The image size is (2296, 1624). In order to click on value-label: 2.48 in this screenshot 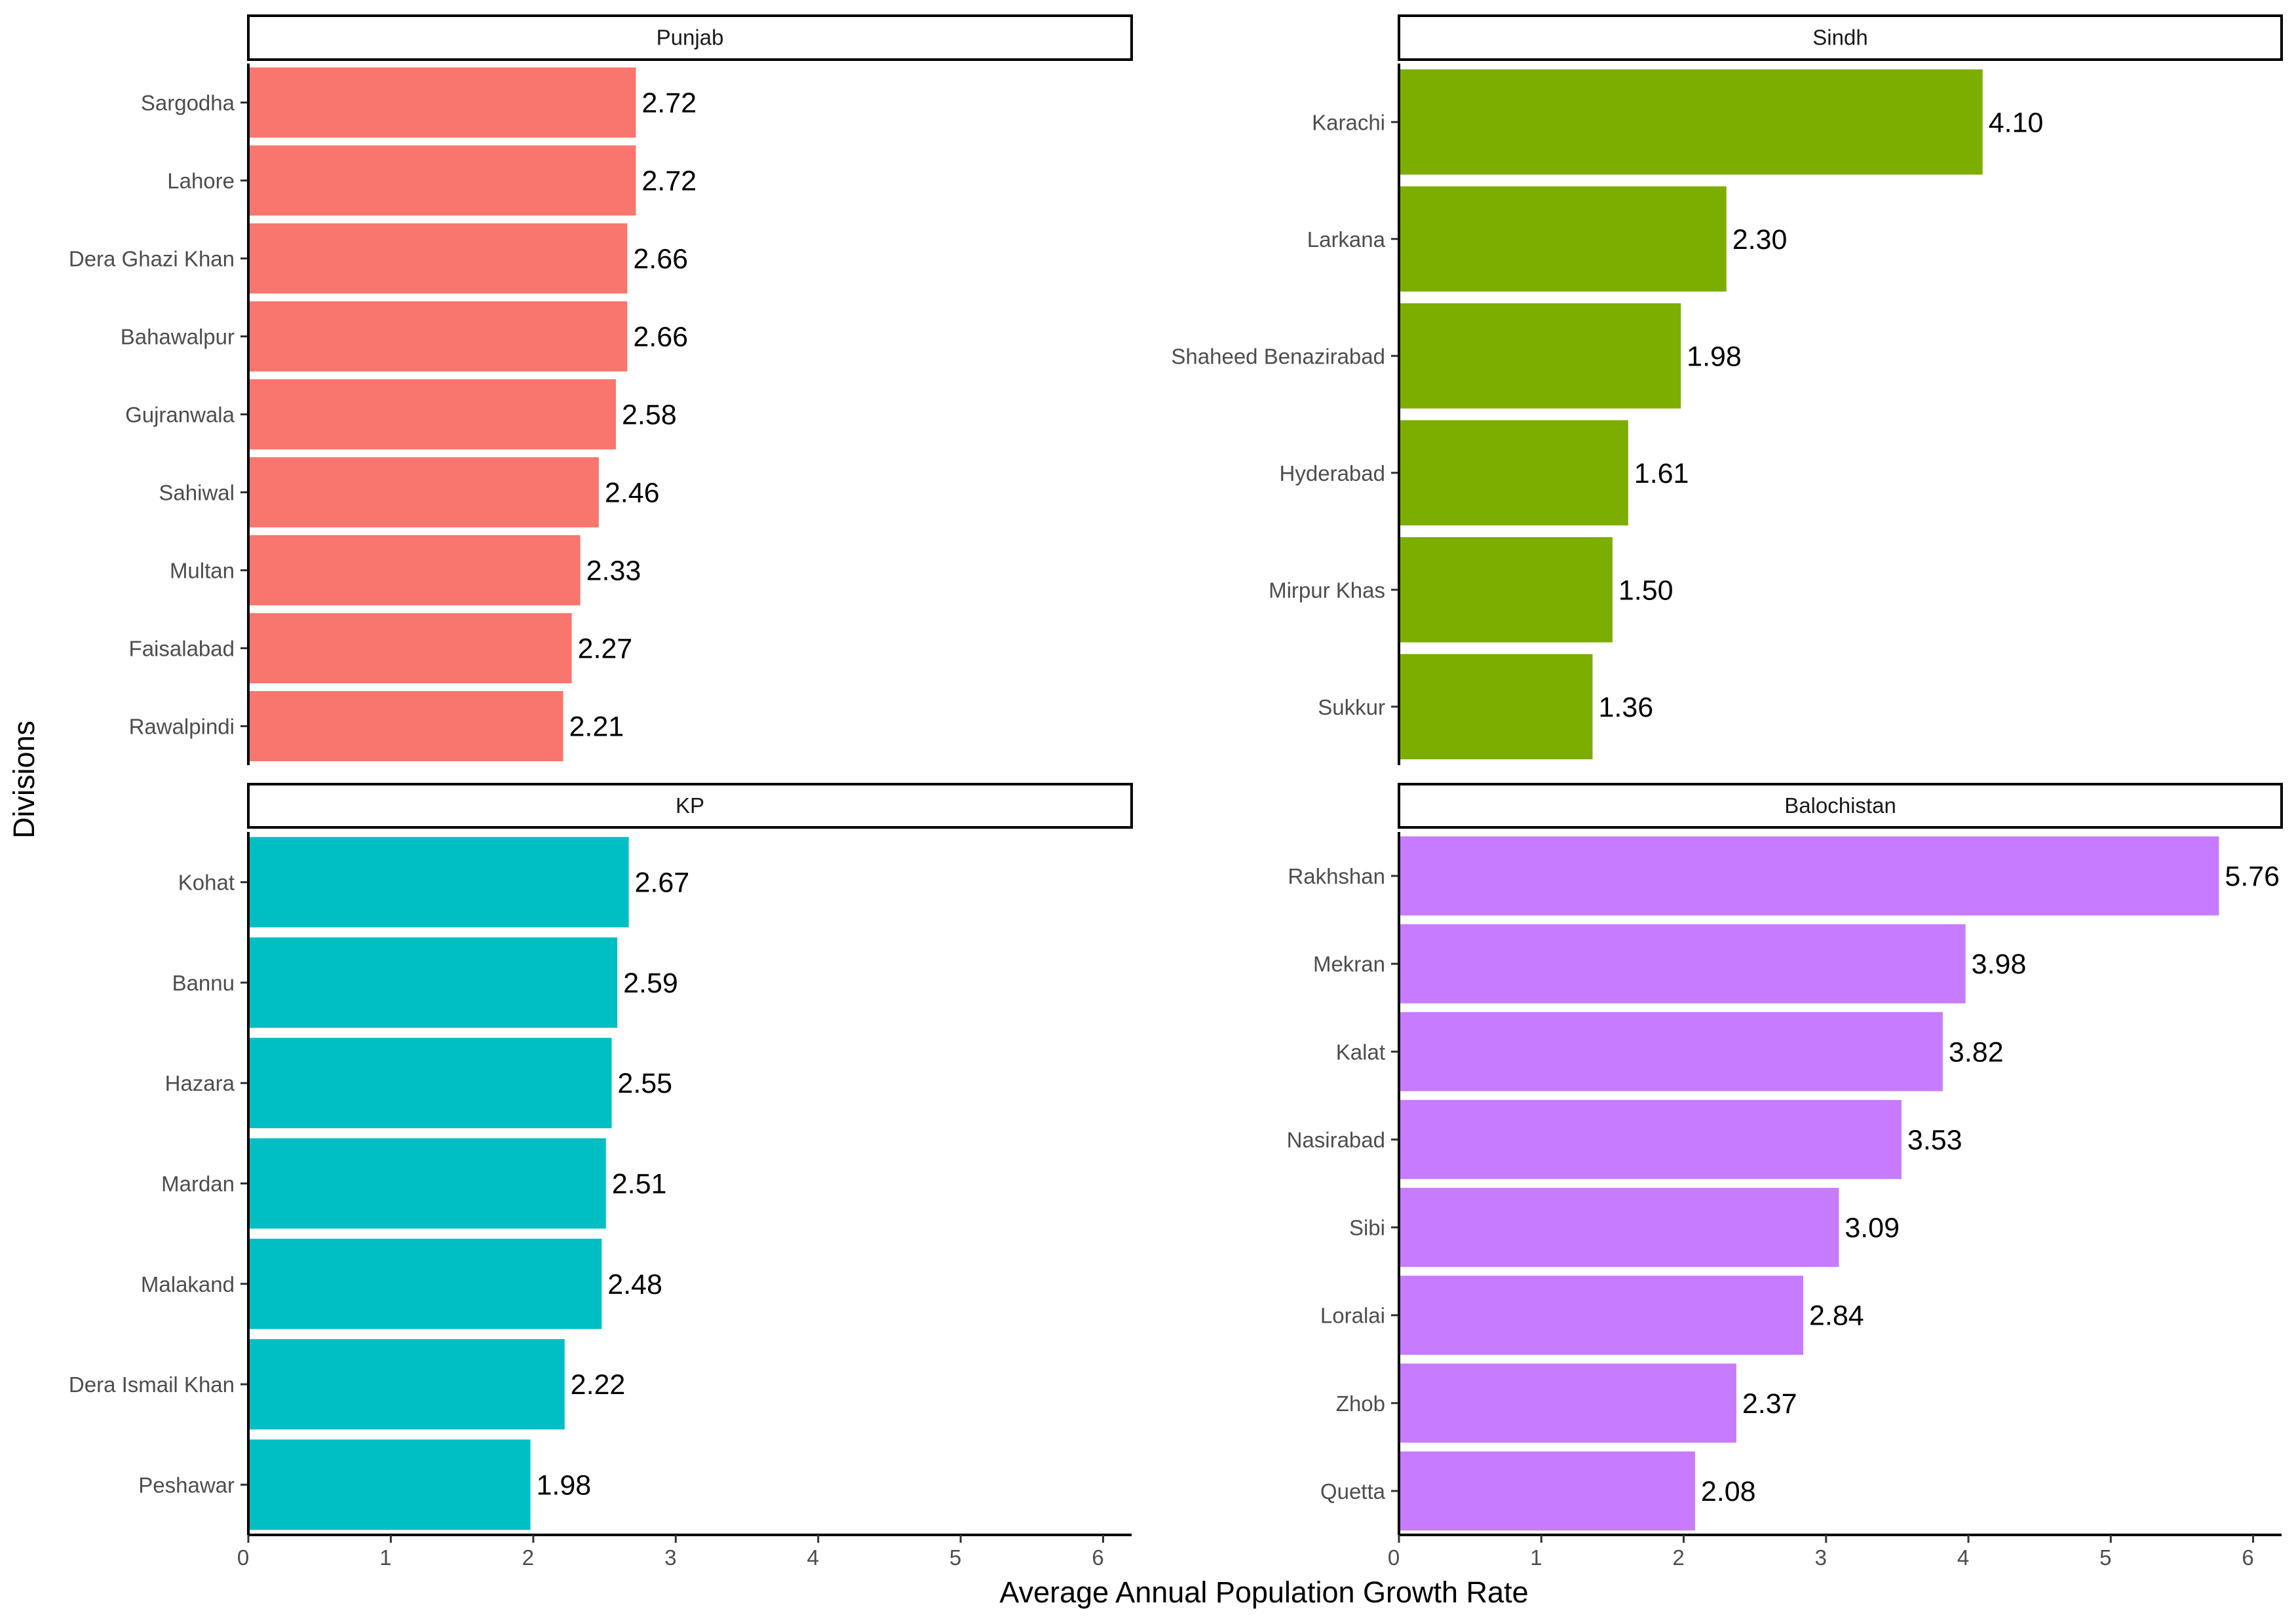, I will do `click(634, 1284)`.